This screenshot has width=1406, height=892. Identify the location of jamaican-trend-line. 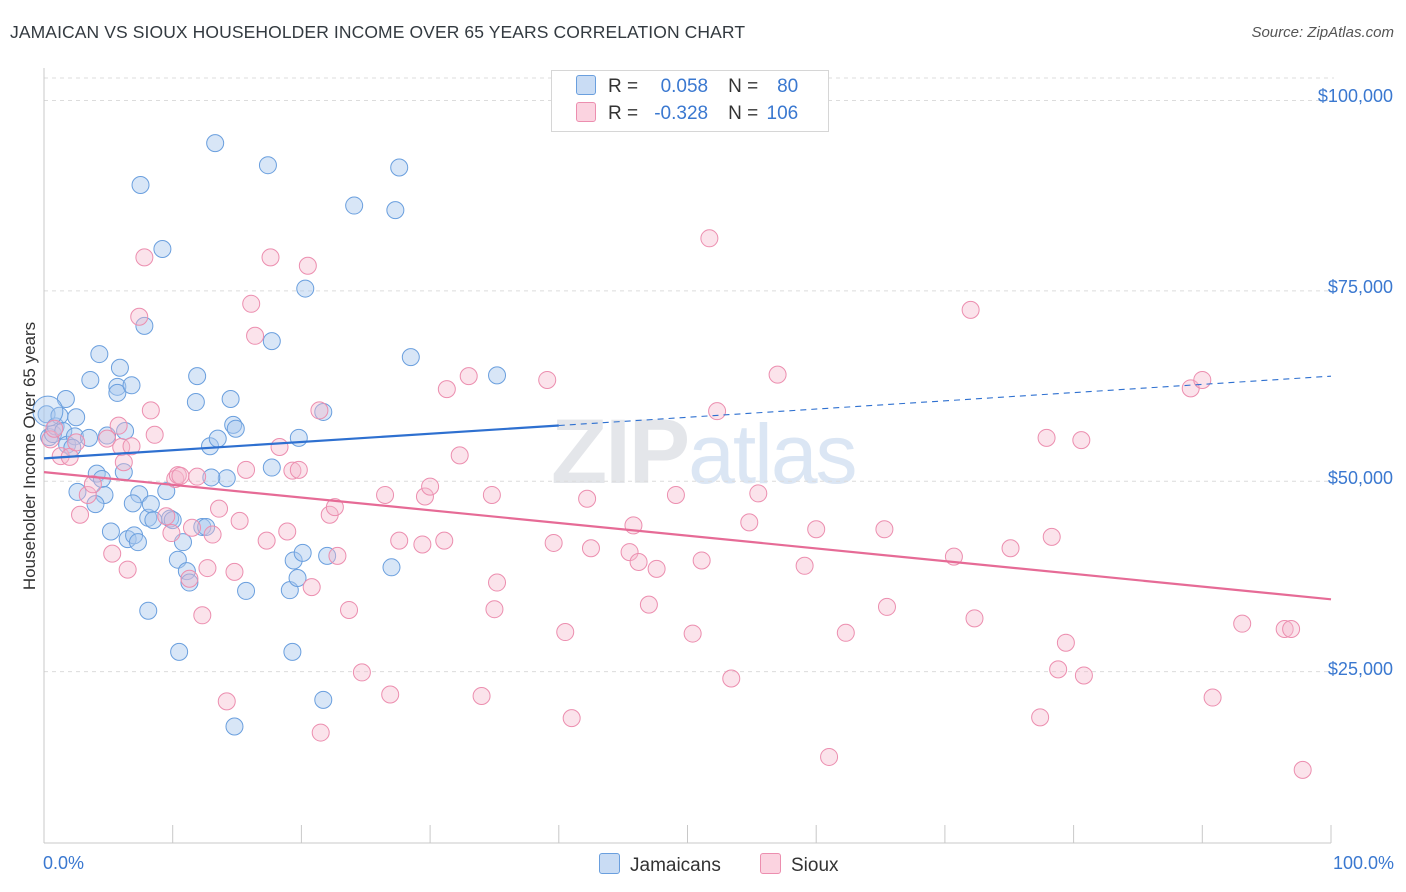
(301, 442).